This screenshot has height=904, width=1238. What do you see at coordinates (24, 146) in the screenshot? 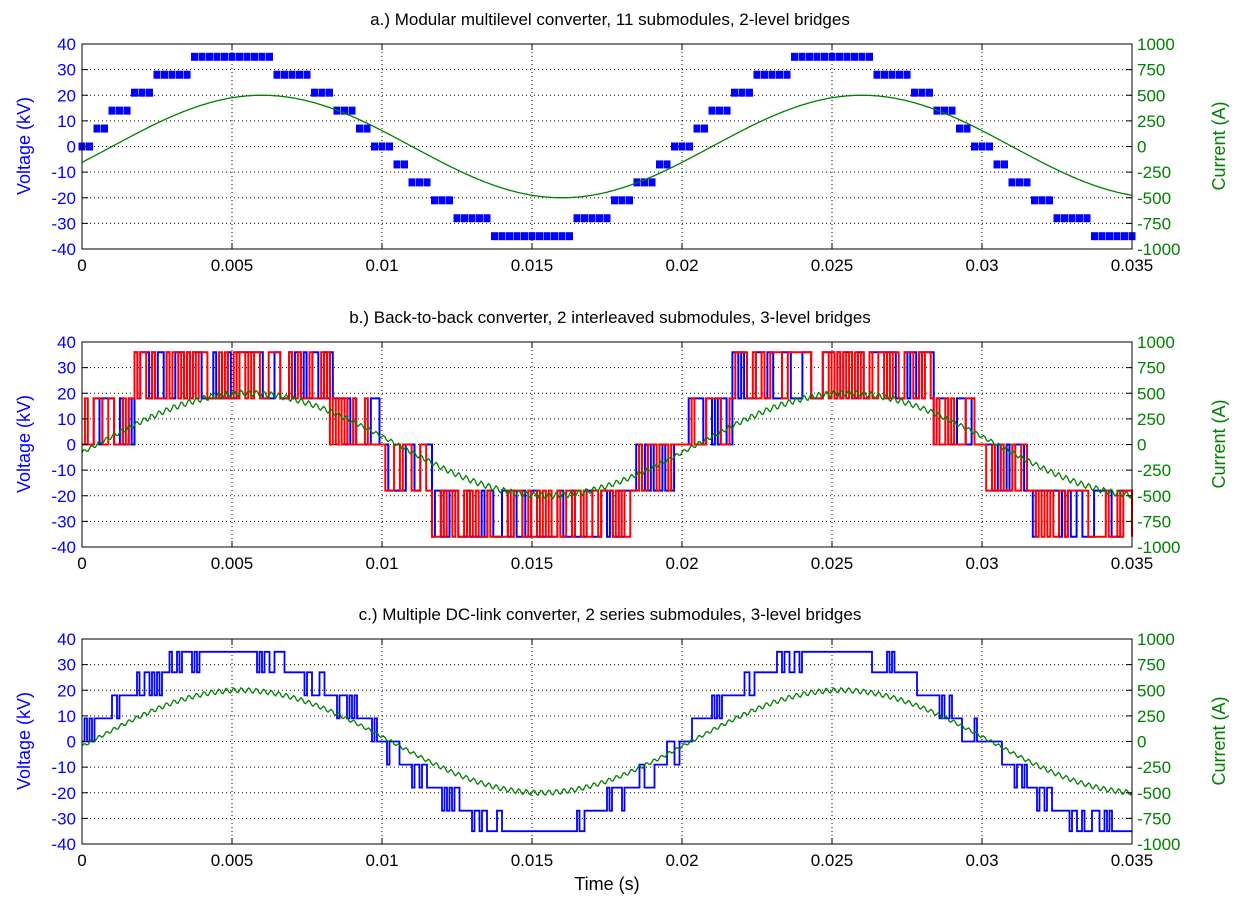
I see `panel-a-ylabel: Voltage (kV)` at bounding box center [24, 146].